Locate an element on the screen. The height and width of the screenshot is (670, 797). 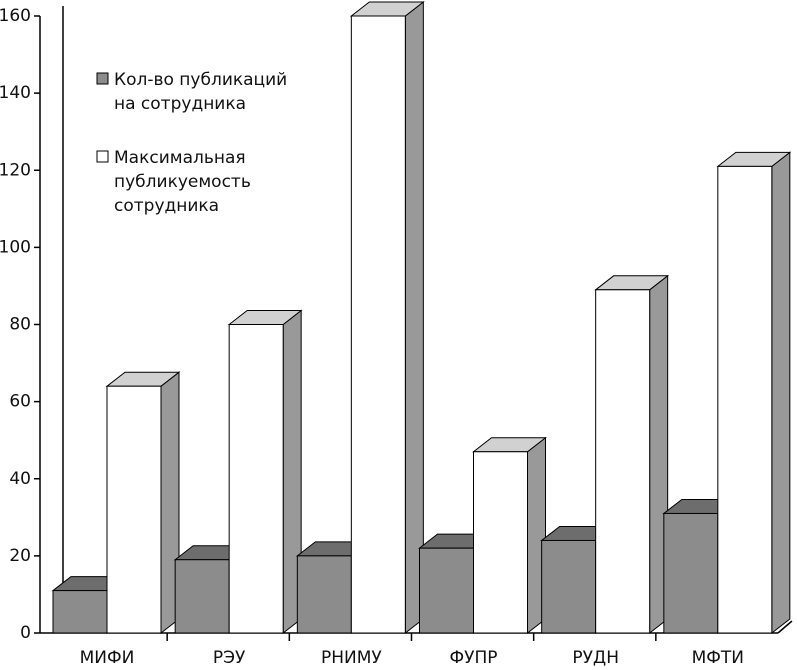
x-tick-label: ФУПР is located at coordinates (473, 658).